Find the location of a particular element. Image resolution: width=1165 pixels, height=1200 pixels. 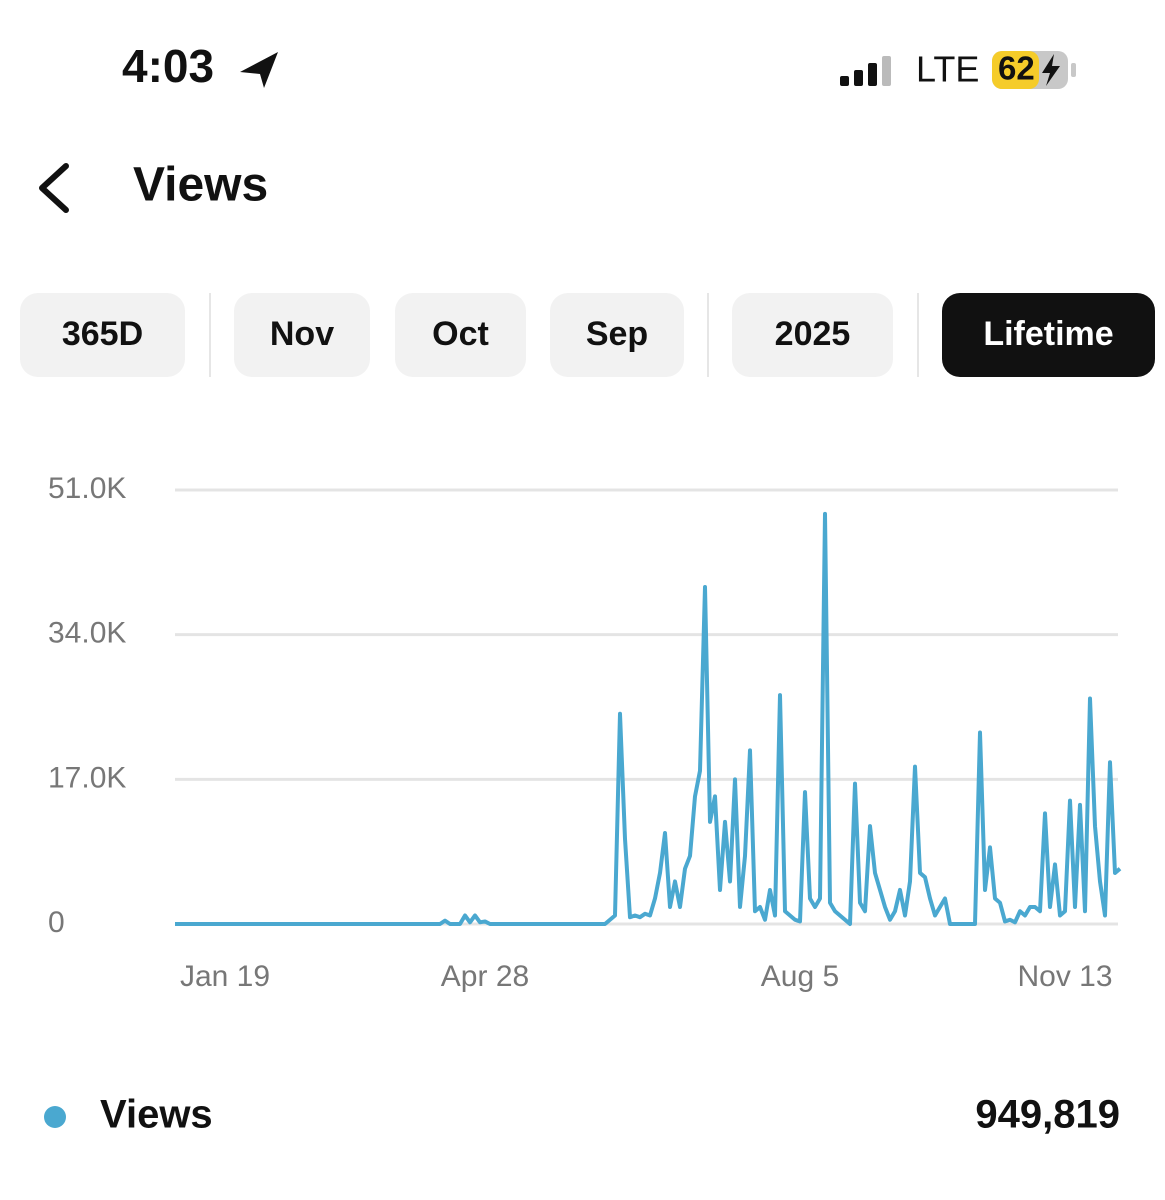

legend-label: Views is located at coordinates (156, 1115).